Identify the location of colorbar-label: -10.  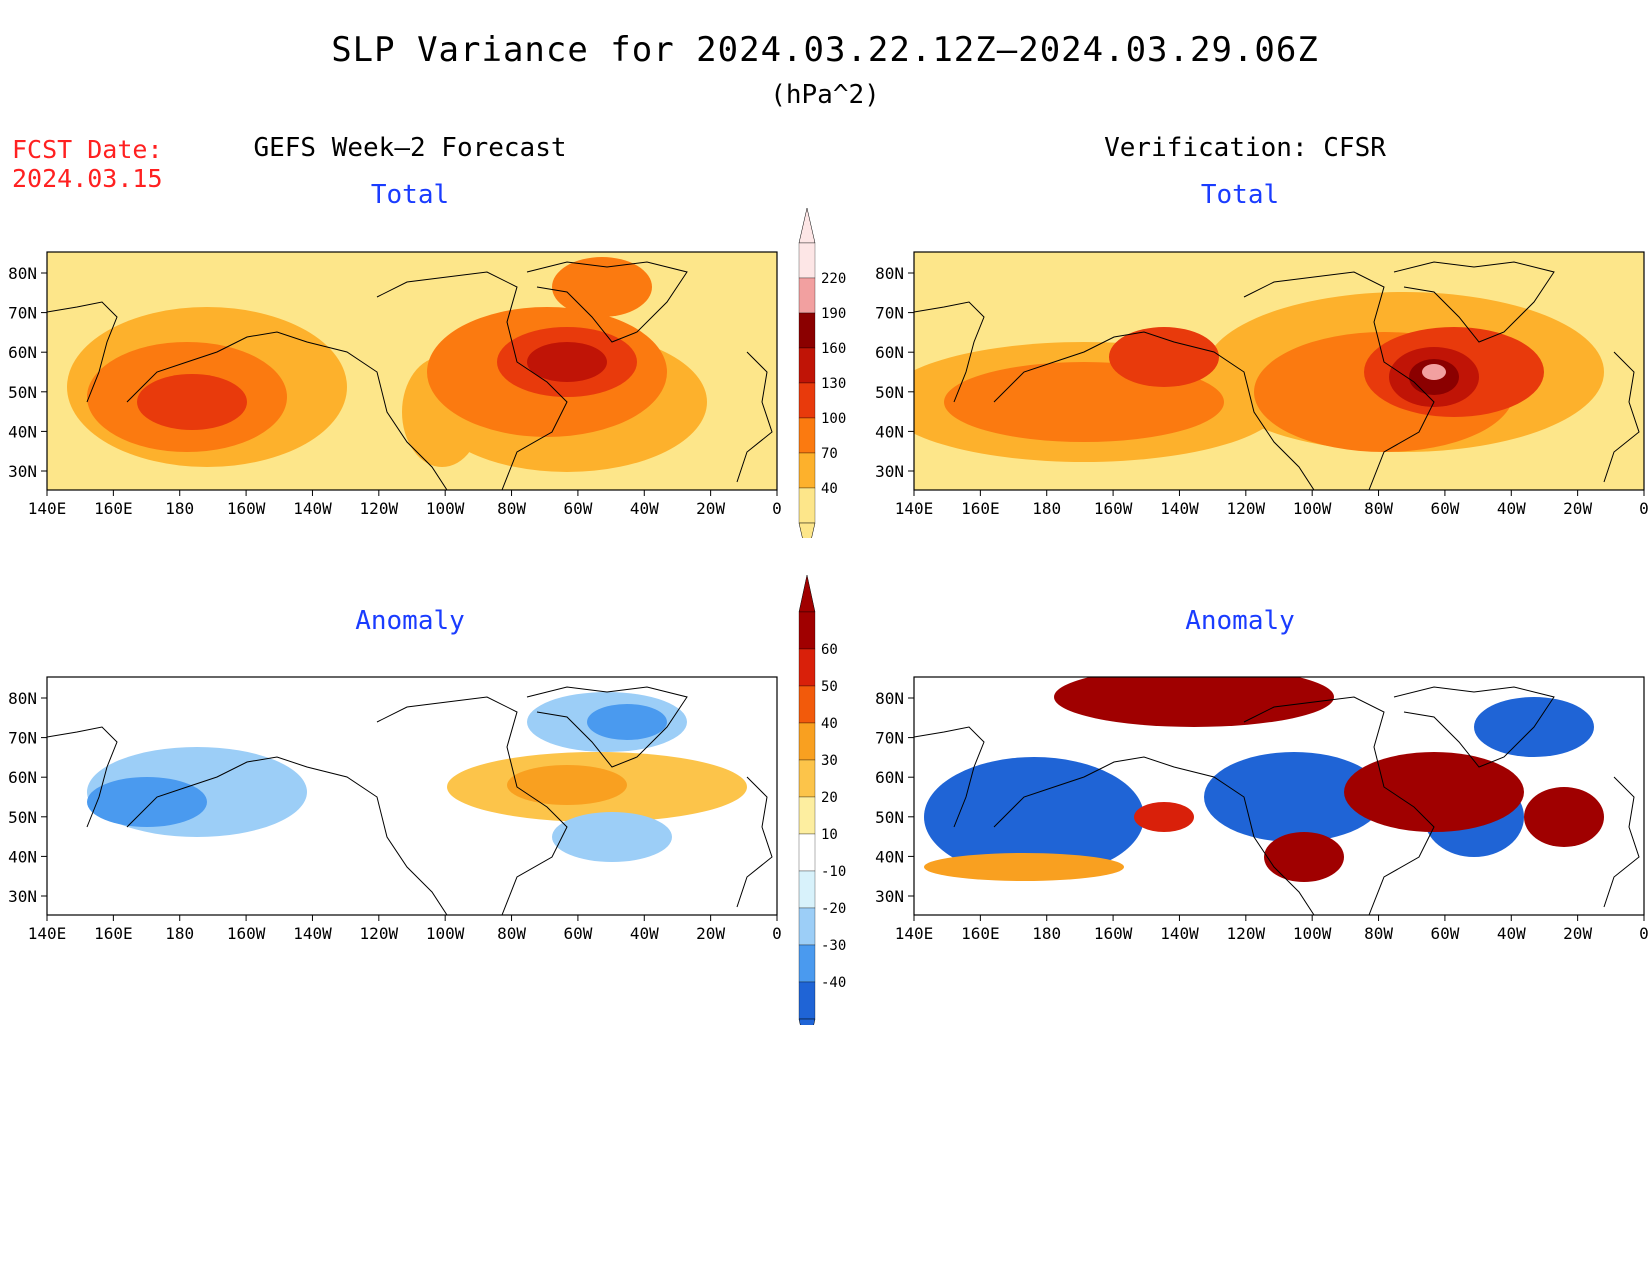
(833, 872).